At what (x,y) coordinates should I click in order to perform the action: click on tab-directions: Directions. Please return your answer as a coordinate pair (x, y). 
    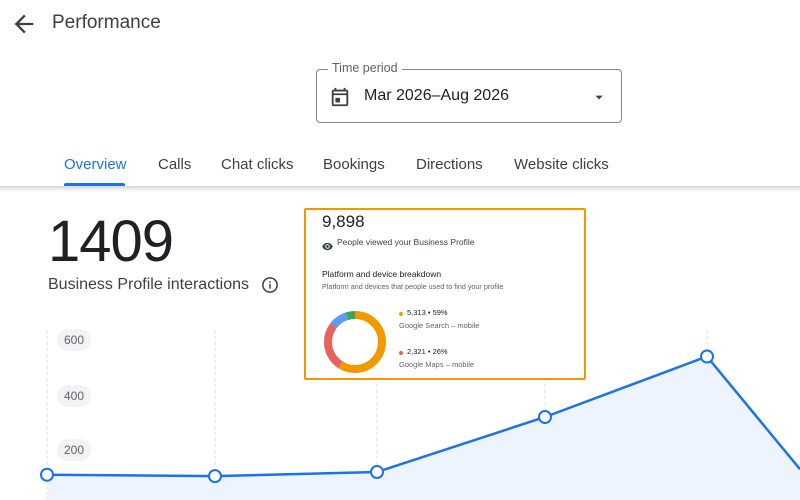
    Looking at the image, I should click on (449, 164).